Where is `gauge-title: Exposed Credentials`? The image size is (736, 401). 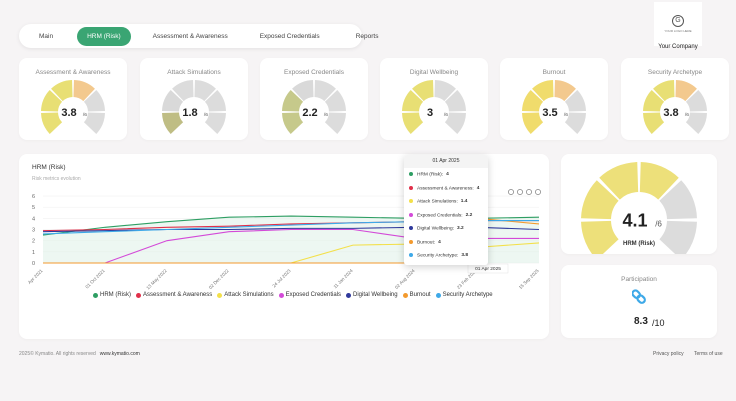 gauge-title: Exposed Credentials is located at coordinates (314, 72).